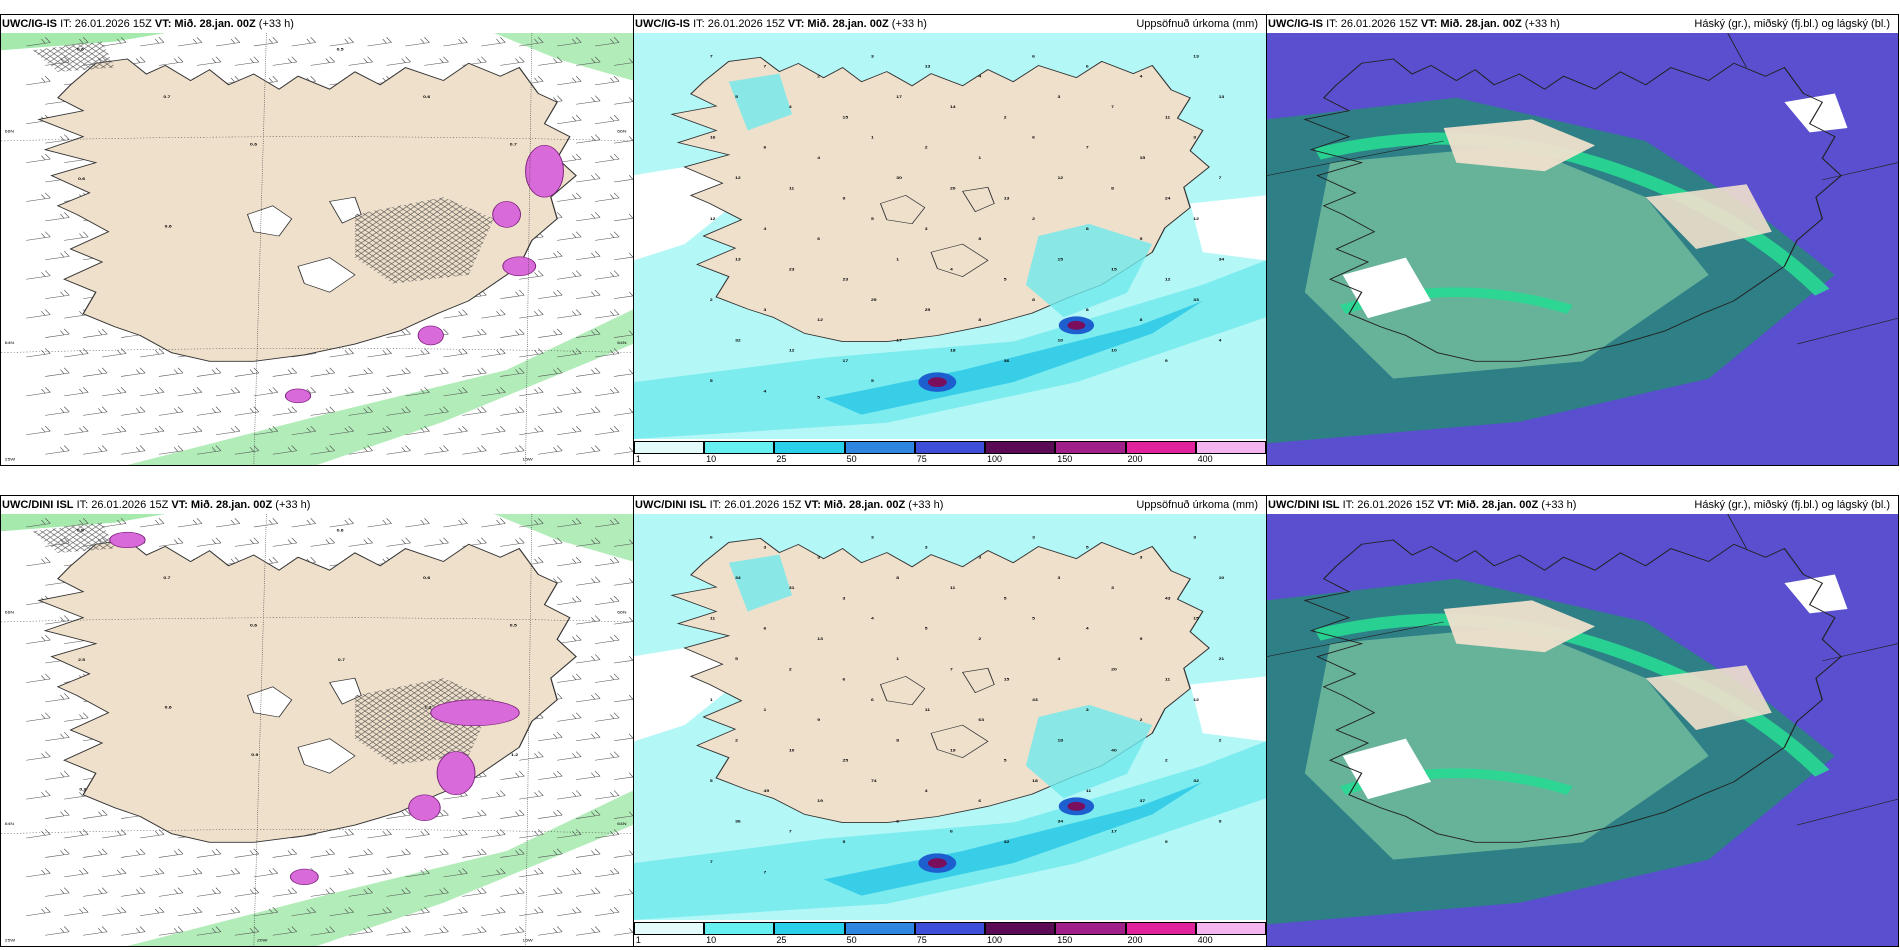 This screenshot has width=1900, height=950. I want to click on axis-label: 20W, so click(262, 940).